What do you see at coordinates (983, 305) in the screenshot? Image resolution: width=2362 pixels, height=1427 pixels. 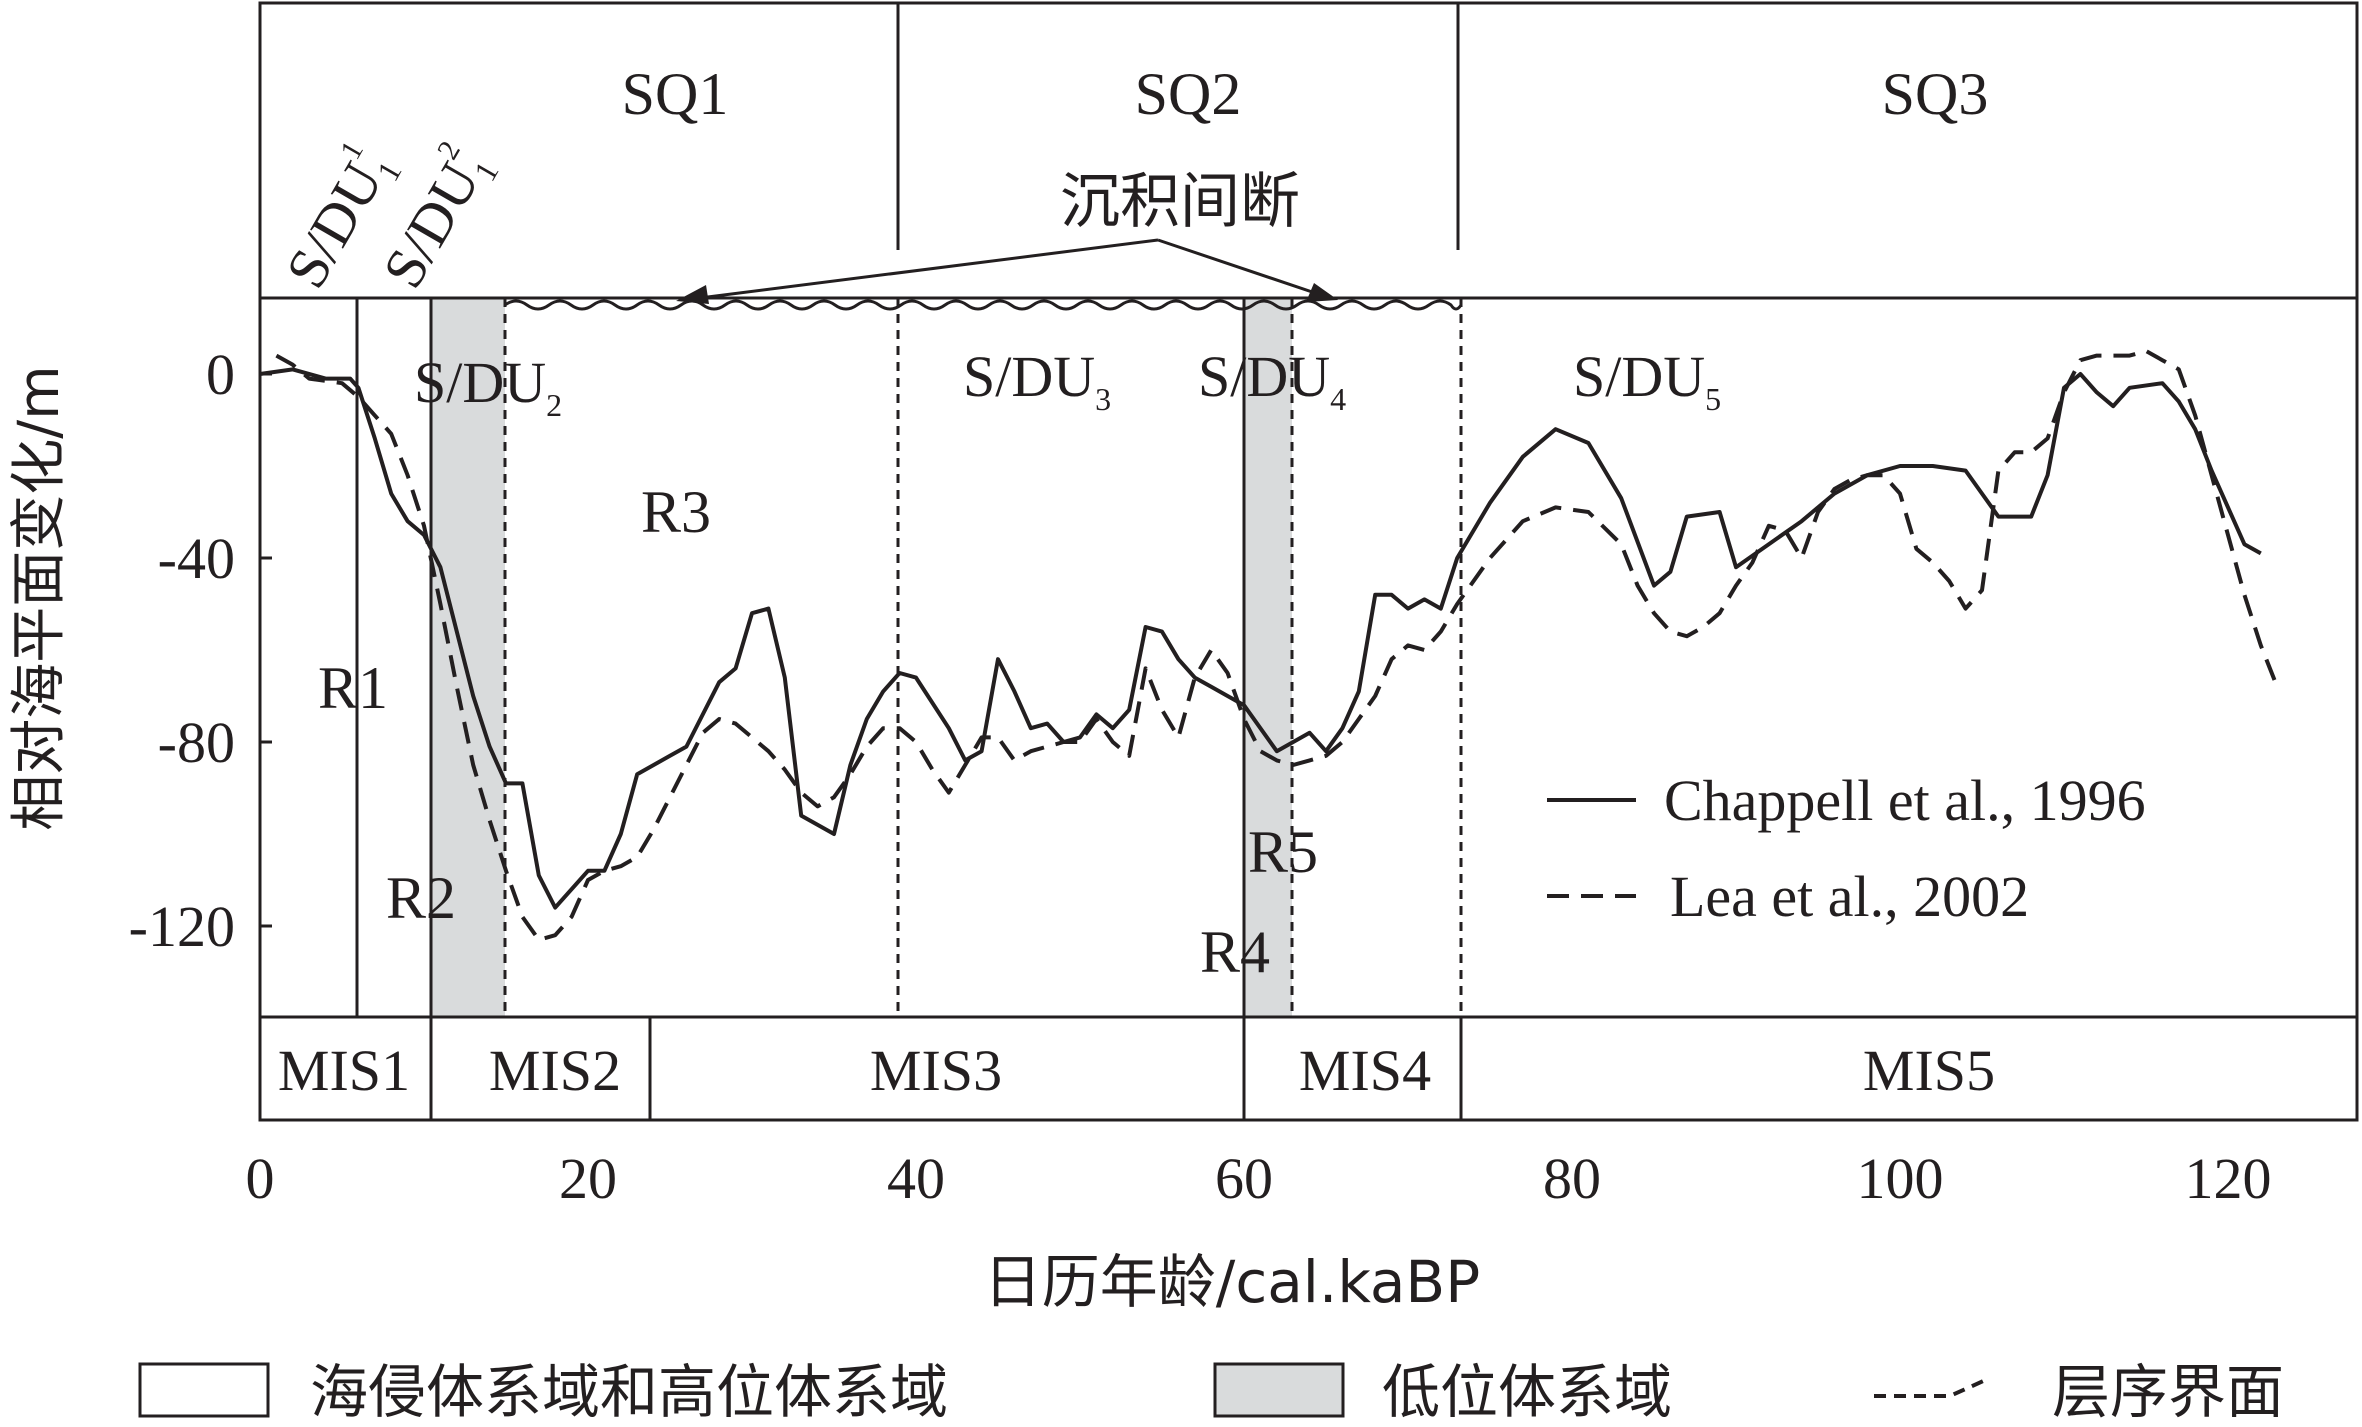 I see `hiatus-wavy-line` at bounding box center [983, 305].